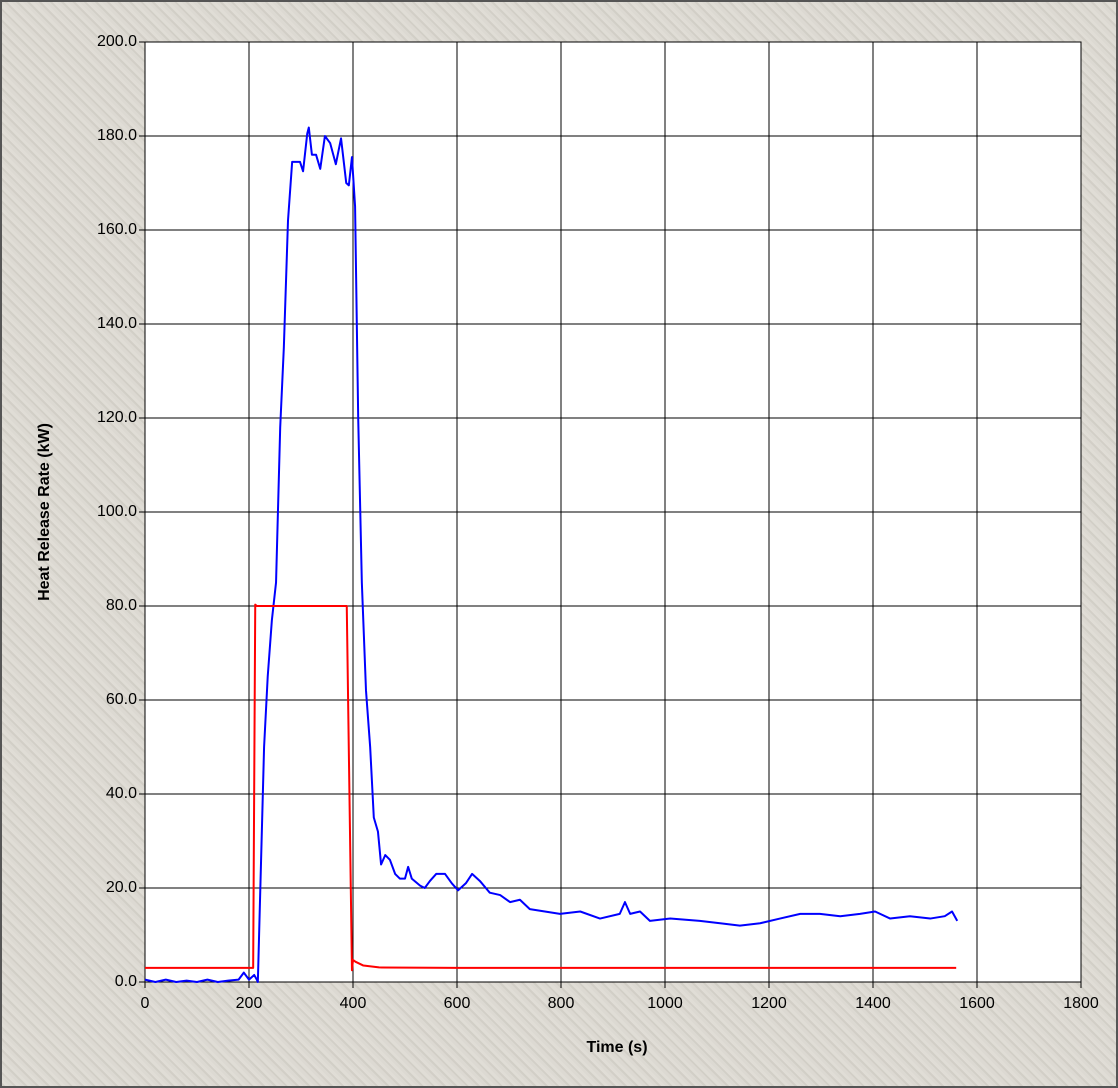  Describe the element at coordinates (457, 1003) in the screenshot. I see `x-tick-label: 600` at that location.